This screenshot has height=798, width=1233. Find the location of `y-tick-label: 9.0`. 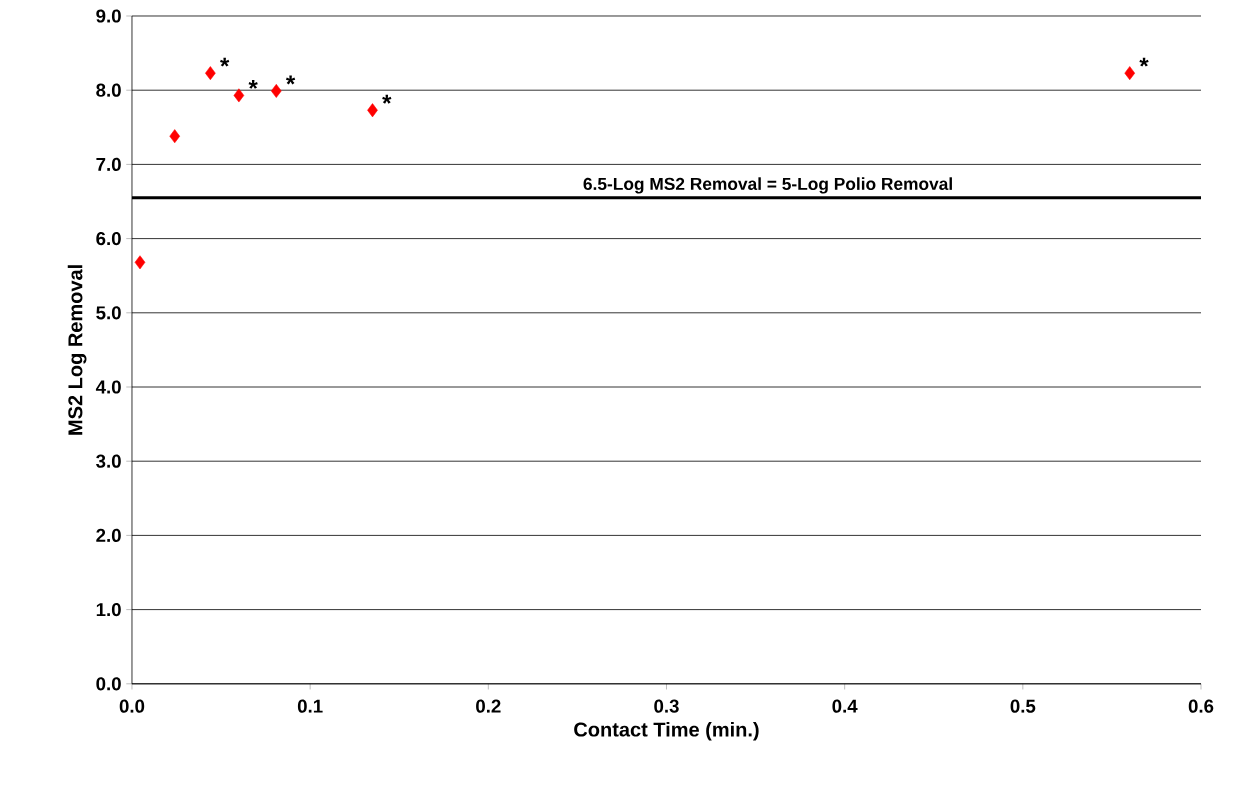

y-tick-label: 9.0 is located at coordinates (108, 16).